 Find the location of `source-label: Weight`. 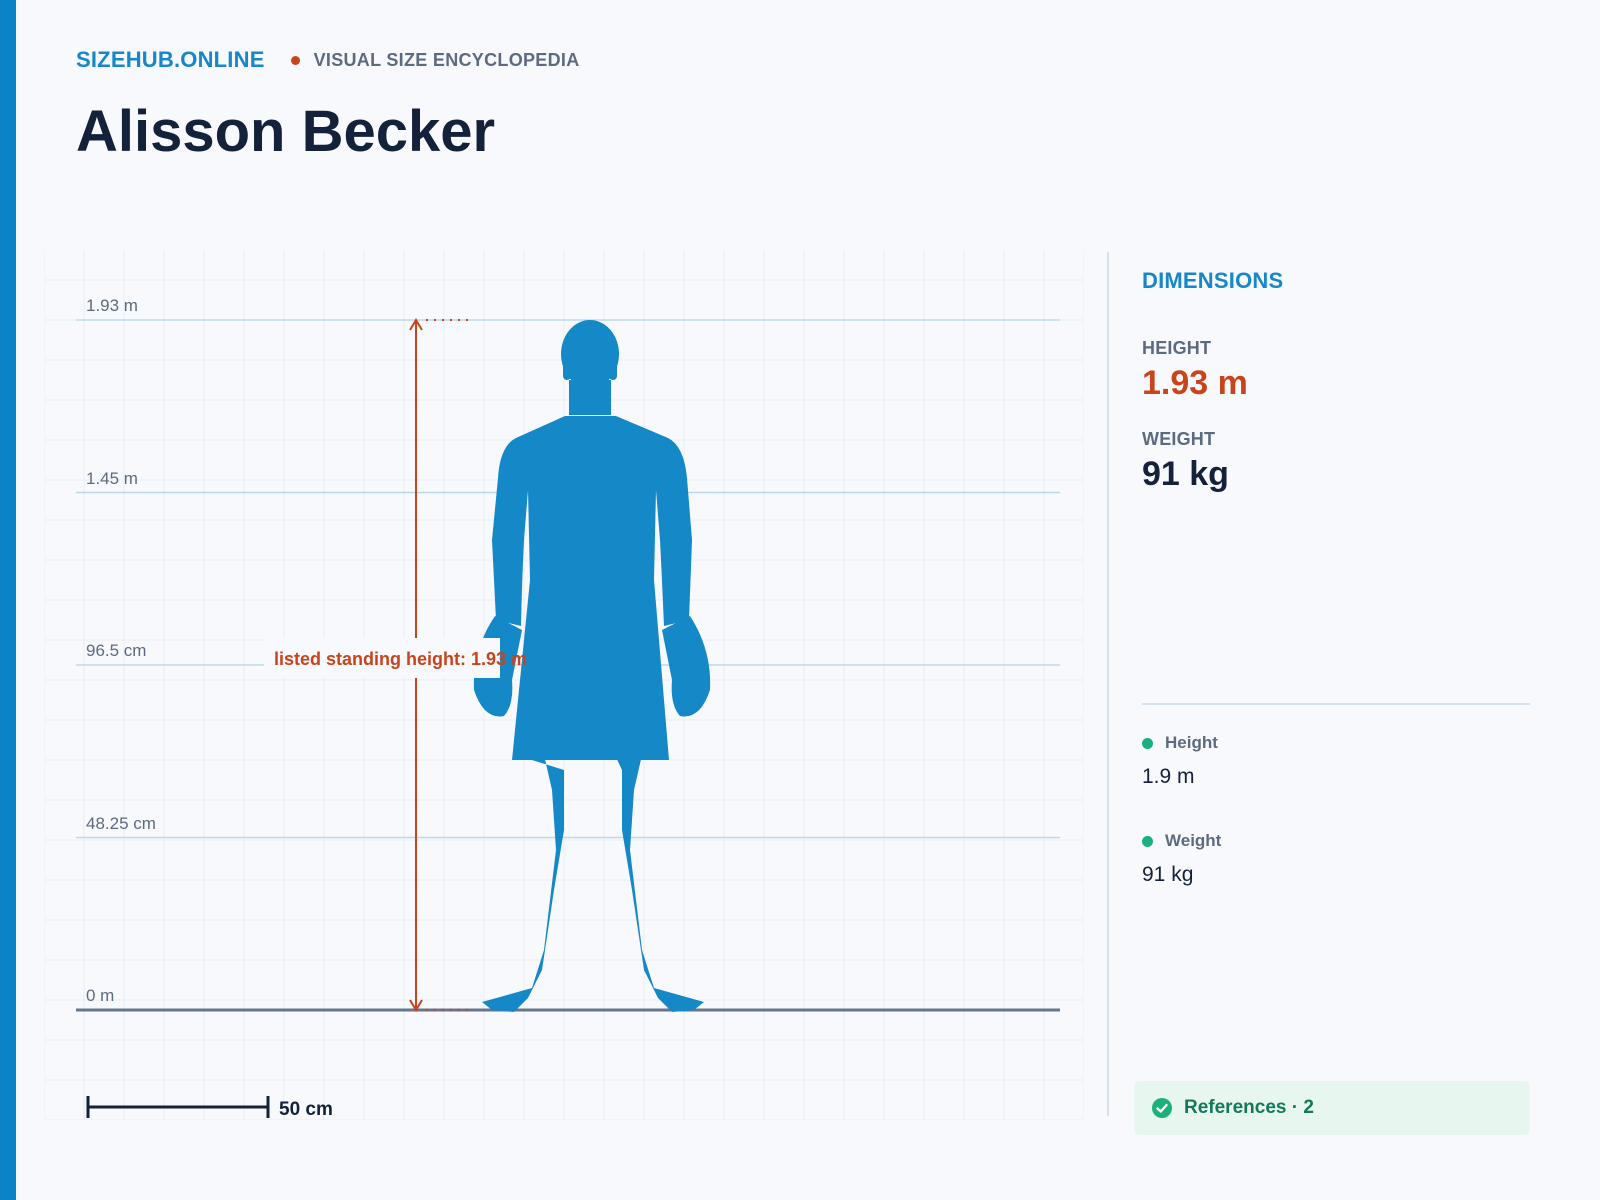

source-label: Weight is located at coordinates (1193, 840).